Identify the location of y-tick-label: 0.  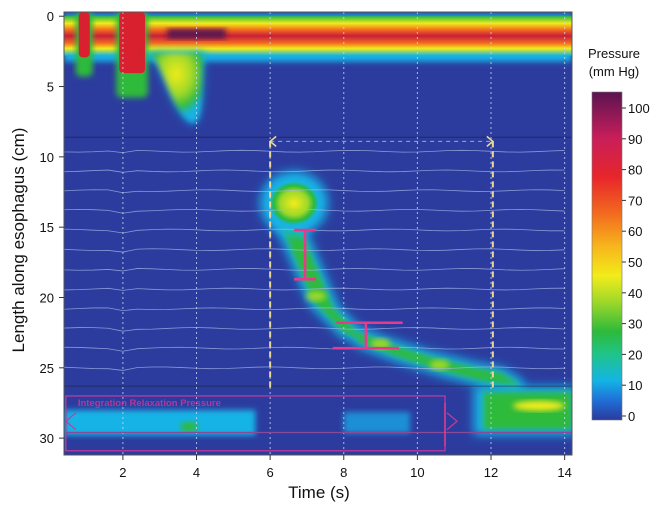
(50, 16).